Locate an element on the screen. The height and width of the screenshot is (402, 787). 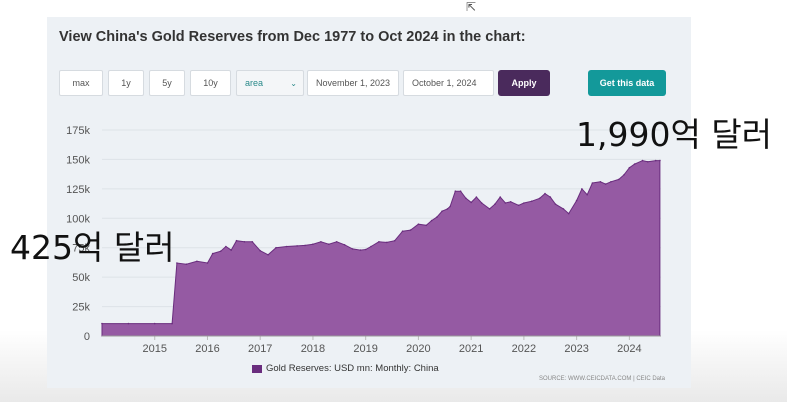
y-tick-label: 0 is located at coordinates (87, 337).